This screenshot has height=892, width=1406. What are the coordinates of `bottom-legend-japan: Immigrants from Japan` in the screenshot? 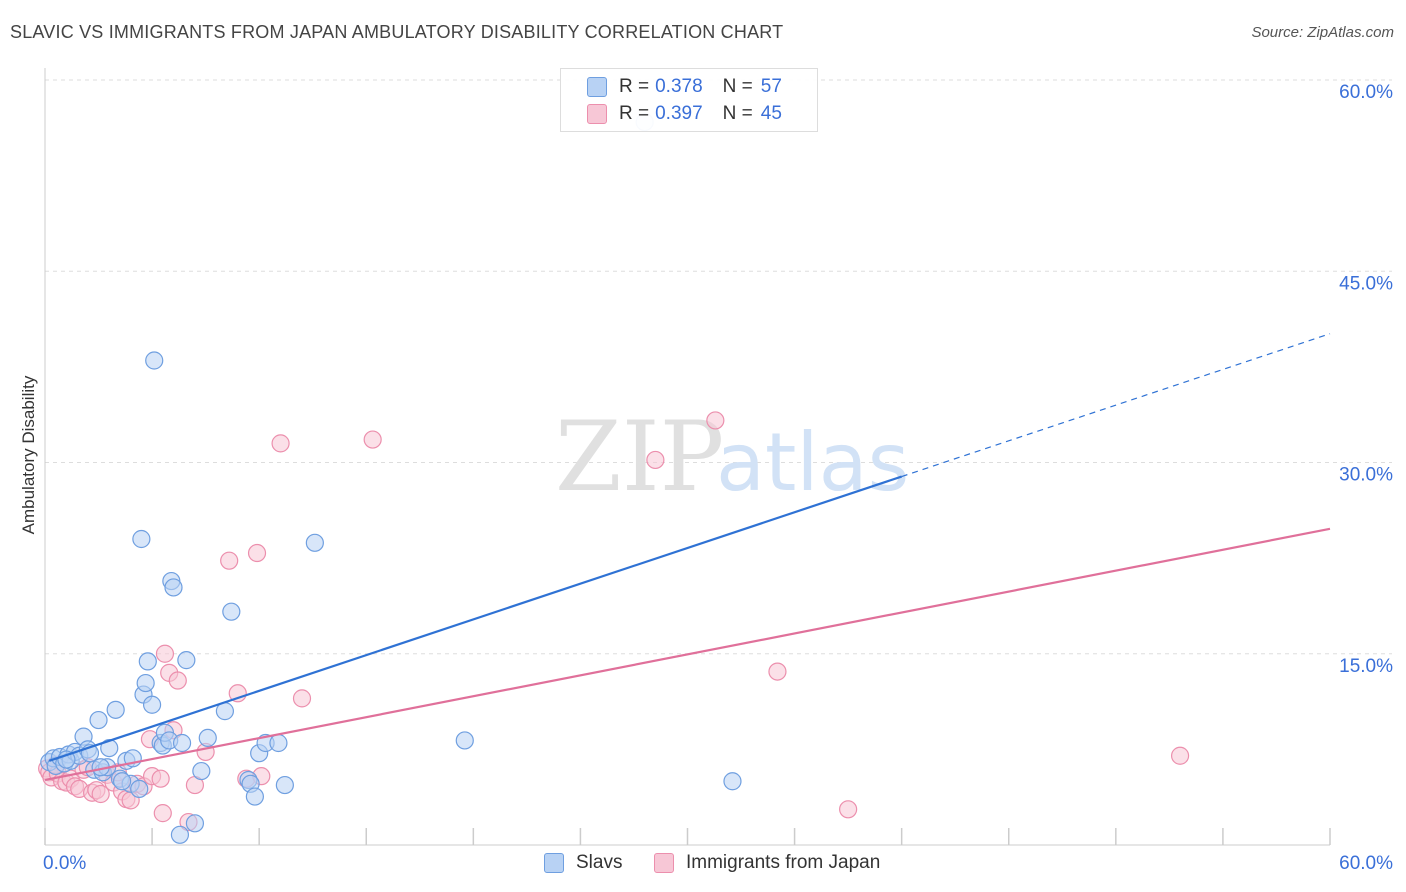 It's located at (767, 863).